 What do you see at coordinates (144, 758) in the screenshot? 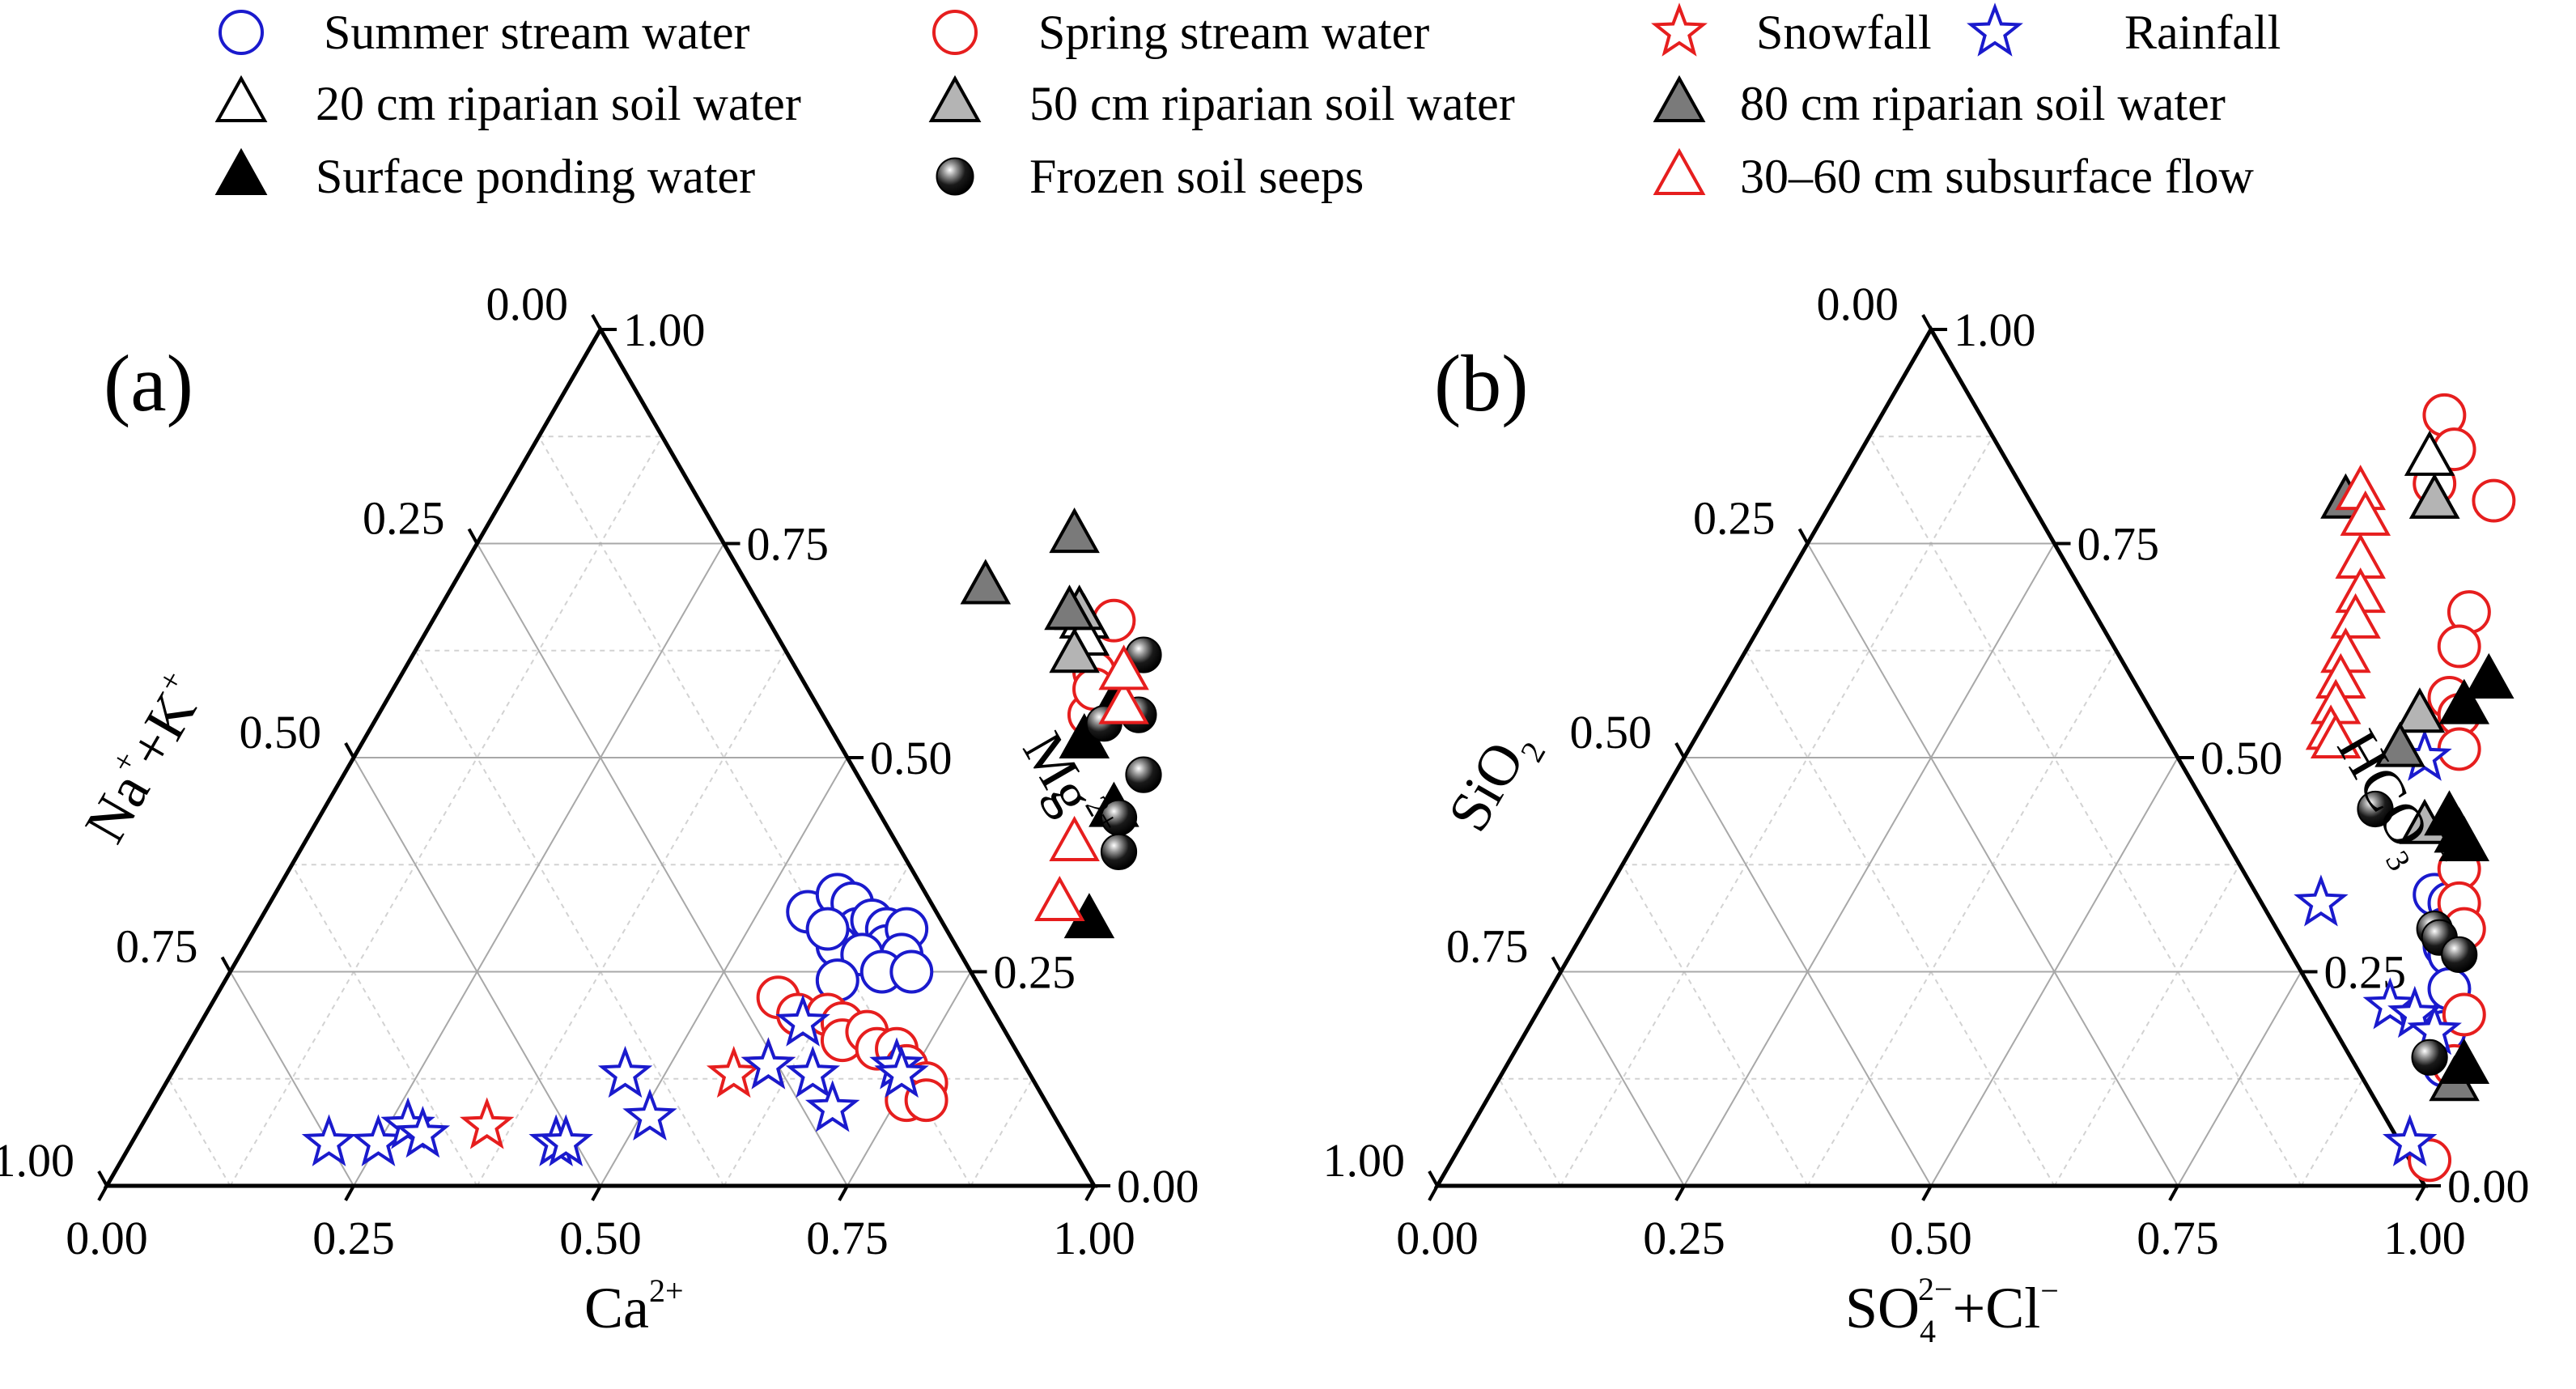
I see `left-axis-title: Na++K+` at bounding box center [144, 758].